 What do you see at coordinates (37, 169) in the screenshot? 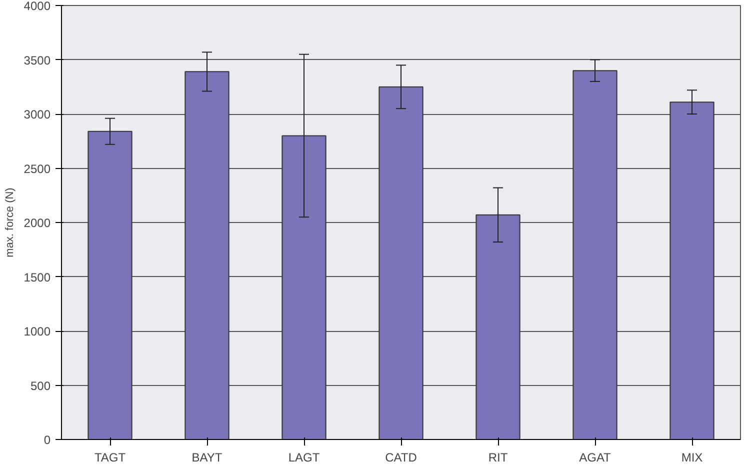
I see `y-tick-label: 2500` at bounding box center [37, 169].